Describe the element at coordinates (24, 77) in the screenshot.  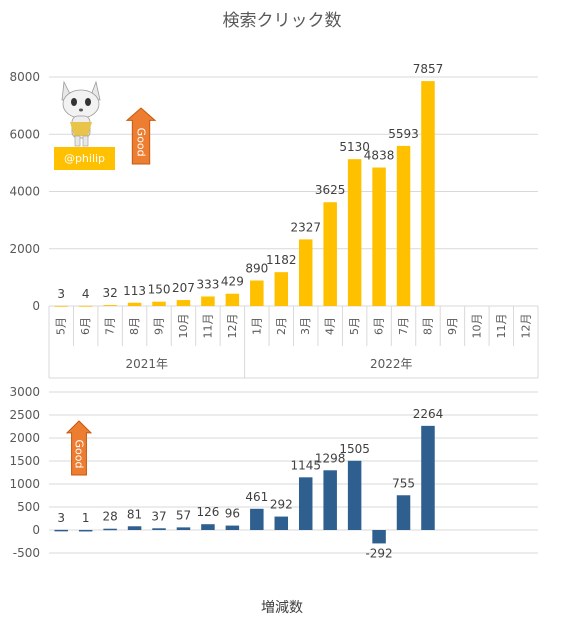
I see `y-tick-label: 8000` at that location.